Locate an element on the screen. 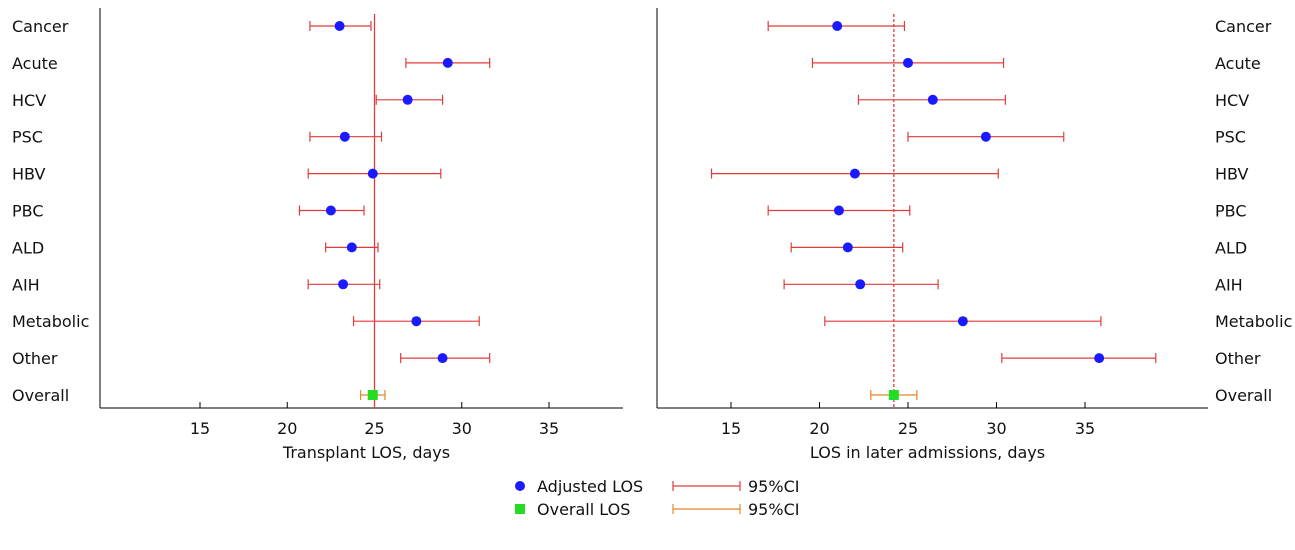 Image resolution: width=1295 pixels, height=550 pixels. legend-label: Adjusted LOS is located at coordinates (590, 486).